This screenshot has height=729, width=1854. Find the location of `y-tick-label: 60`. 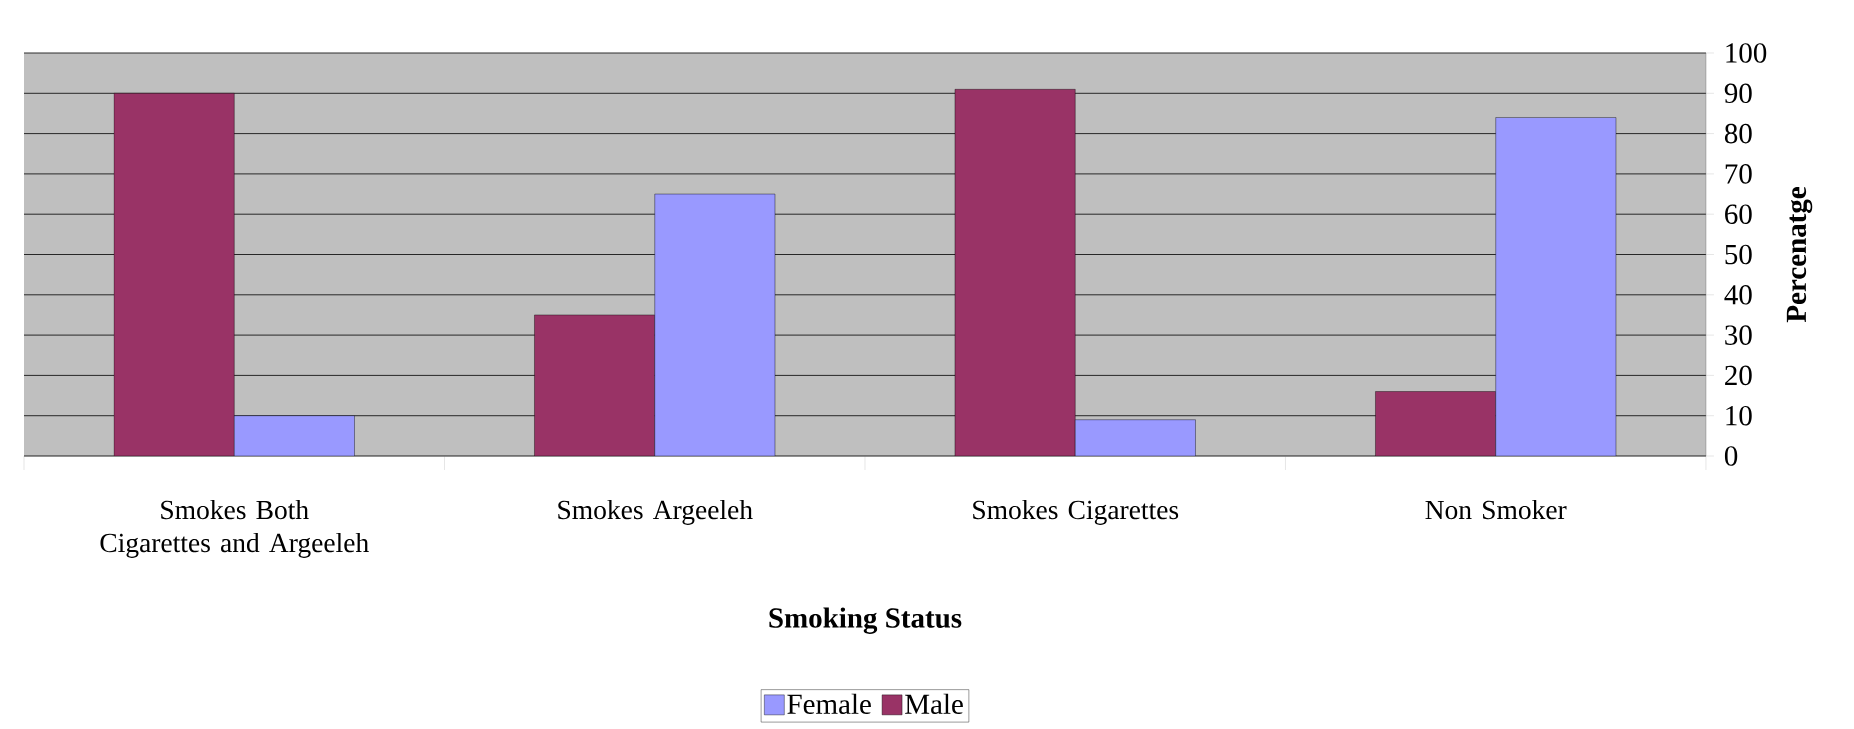

y-tick-label: 60 is located at coordinates (1738, 214).